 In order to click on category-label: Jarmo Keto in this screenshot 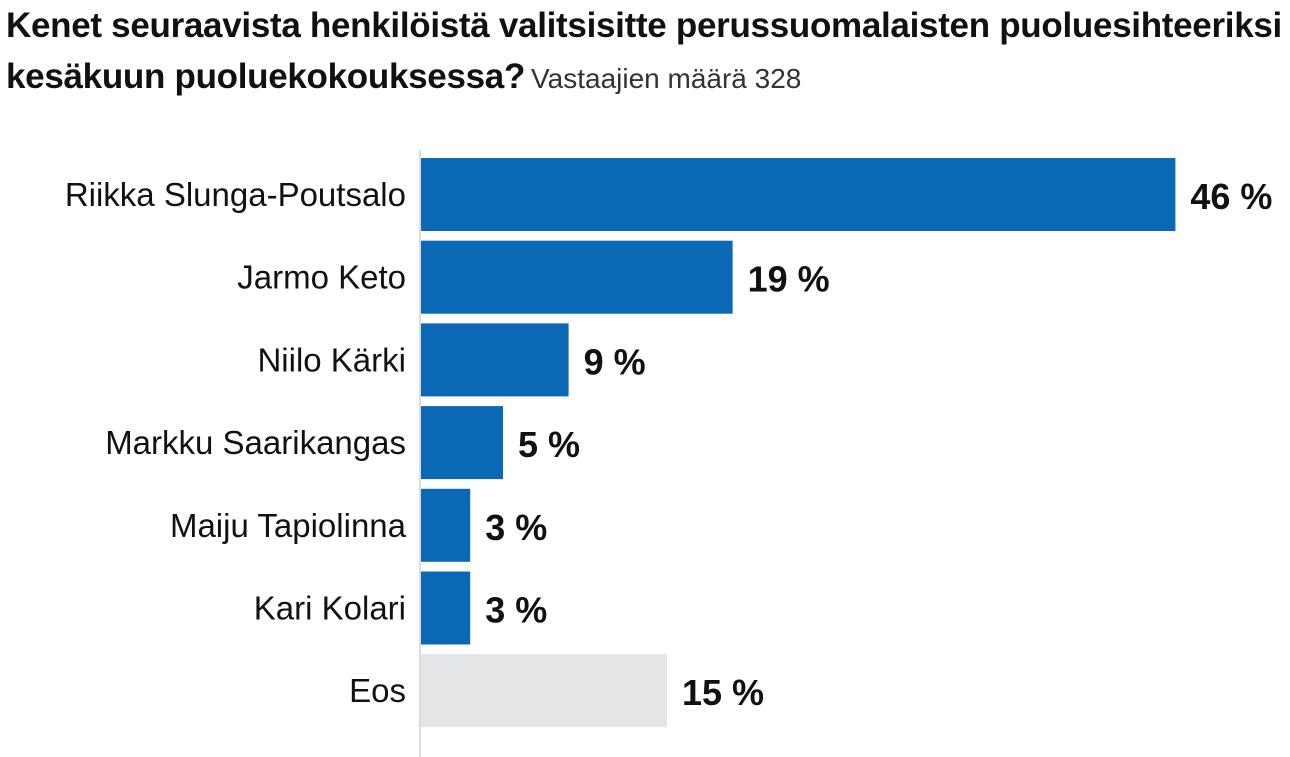, I will do `click(321, 277)`.